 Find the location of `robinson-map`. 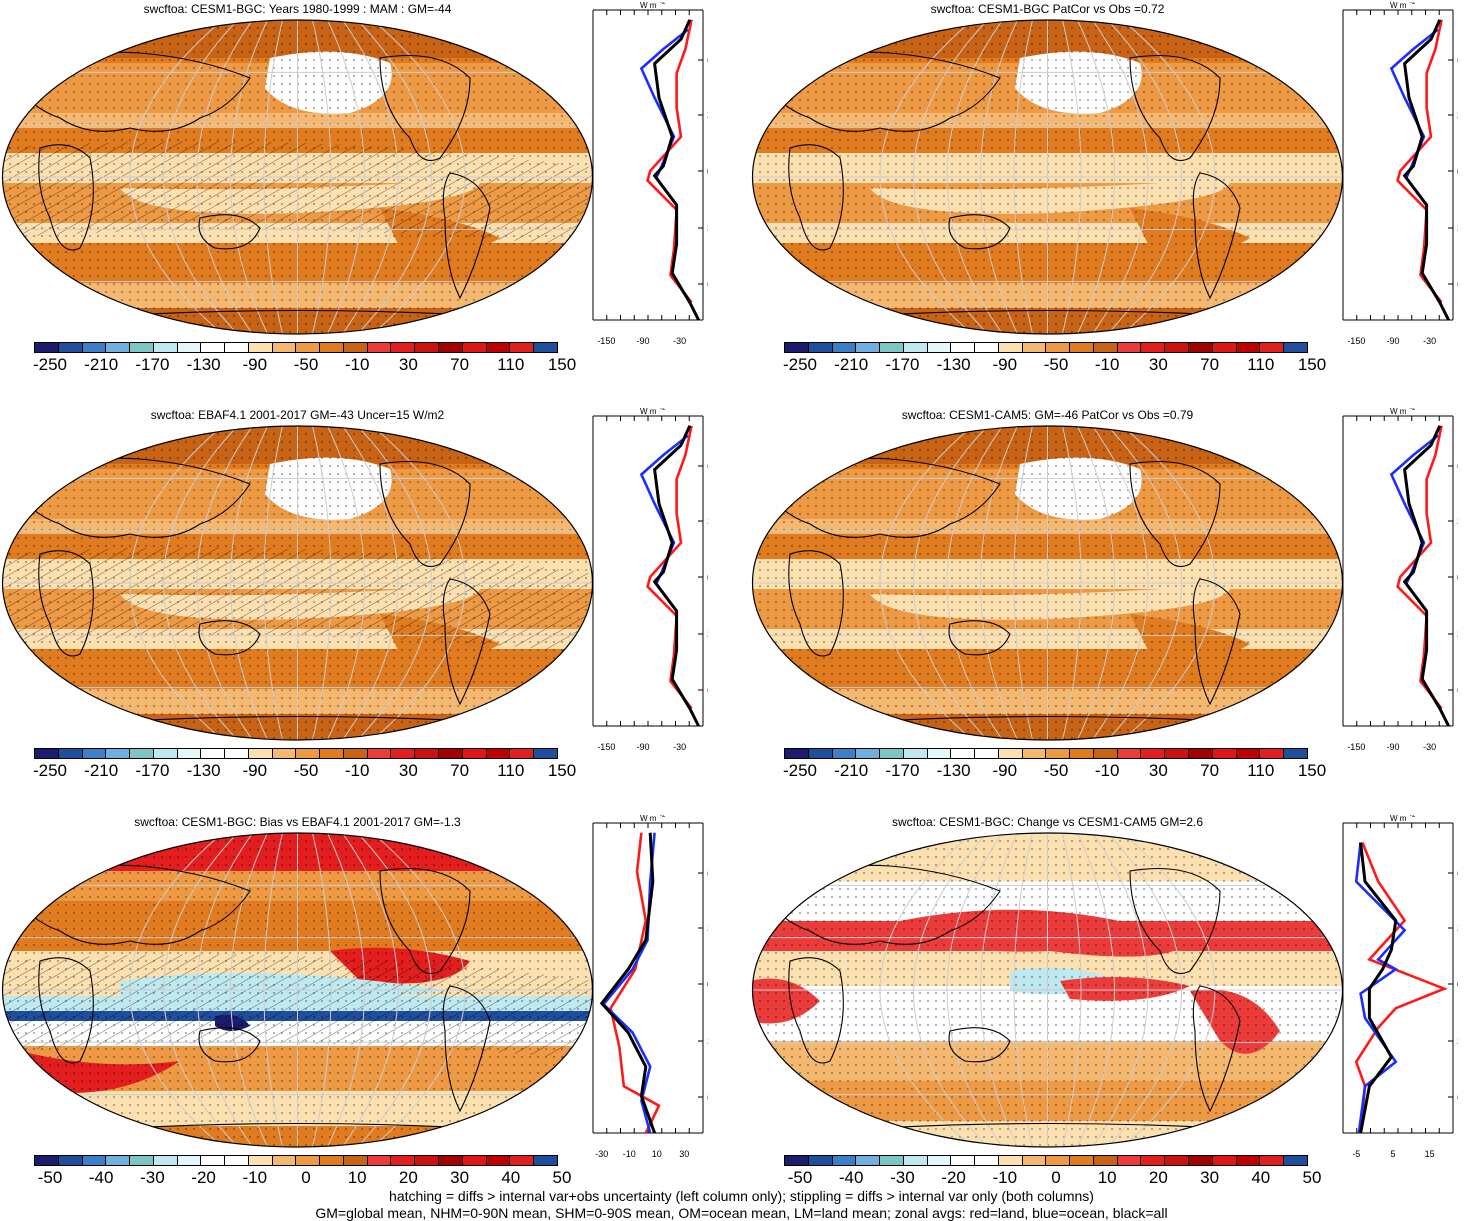

robinson-map is located at coordinates (297, 583).